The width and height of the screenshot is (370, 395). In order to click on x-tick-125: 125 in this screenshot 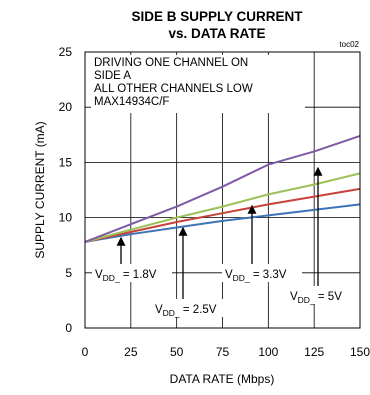, I will do `click(314, 352)`.